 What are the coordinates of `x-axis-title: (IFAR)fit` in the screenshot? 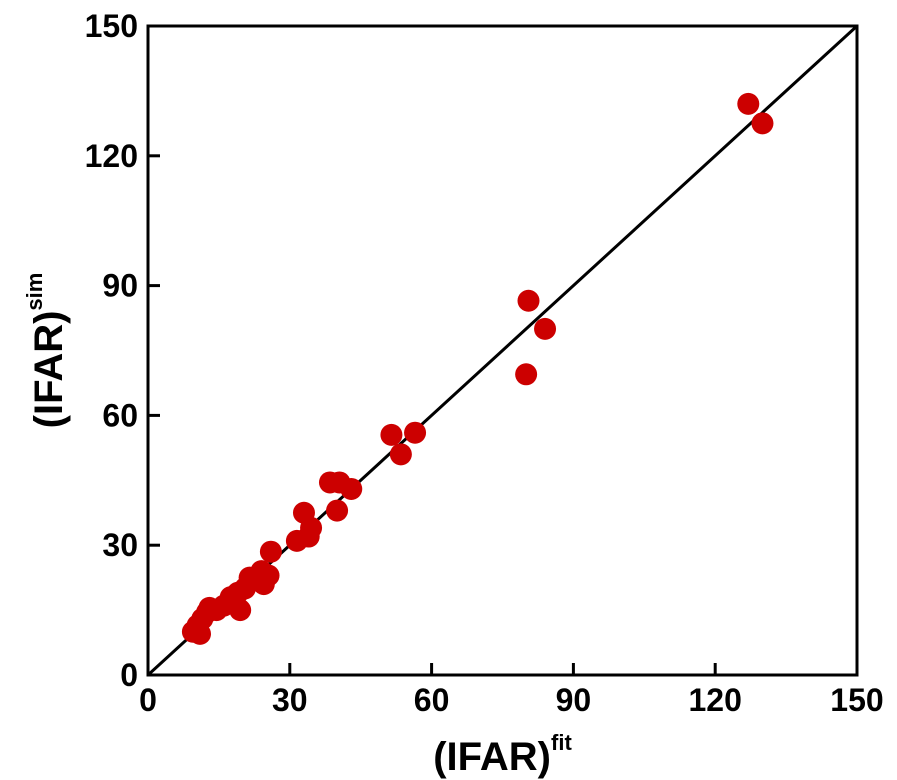 It's located at (502, 754).